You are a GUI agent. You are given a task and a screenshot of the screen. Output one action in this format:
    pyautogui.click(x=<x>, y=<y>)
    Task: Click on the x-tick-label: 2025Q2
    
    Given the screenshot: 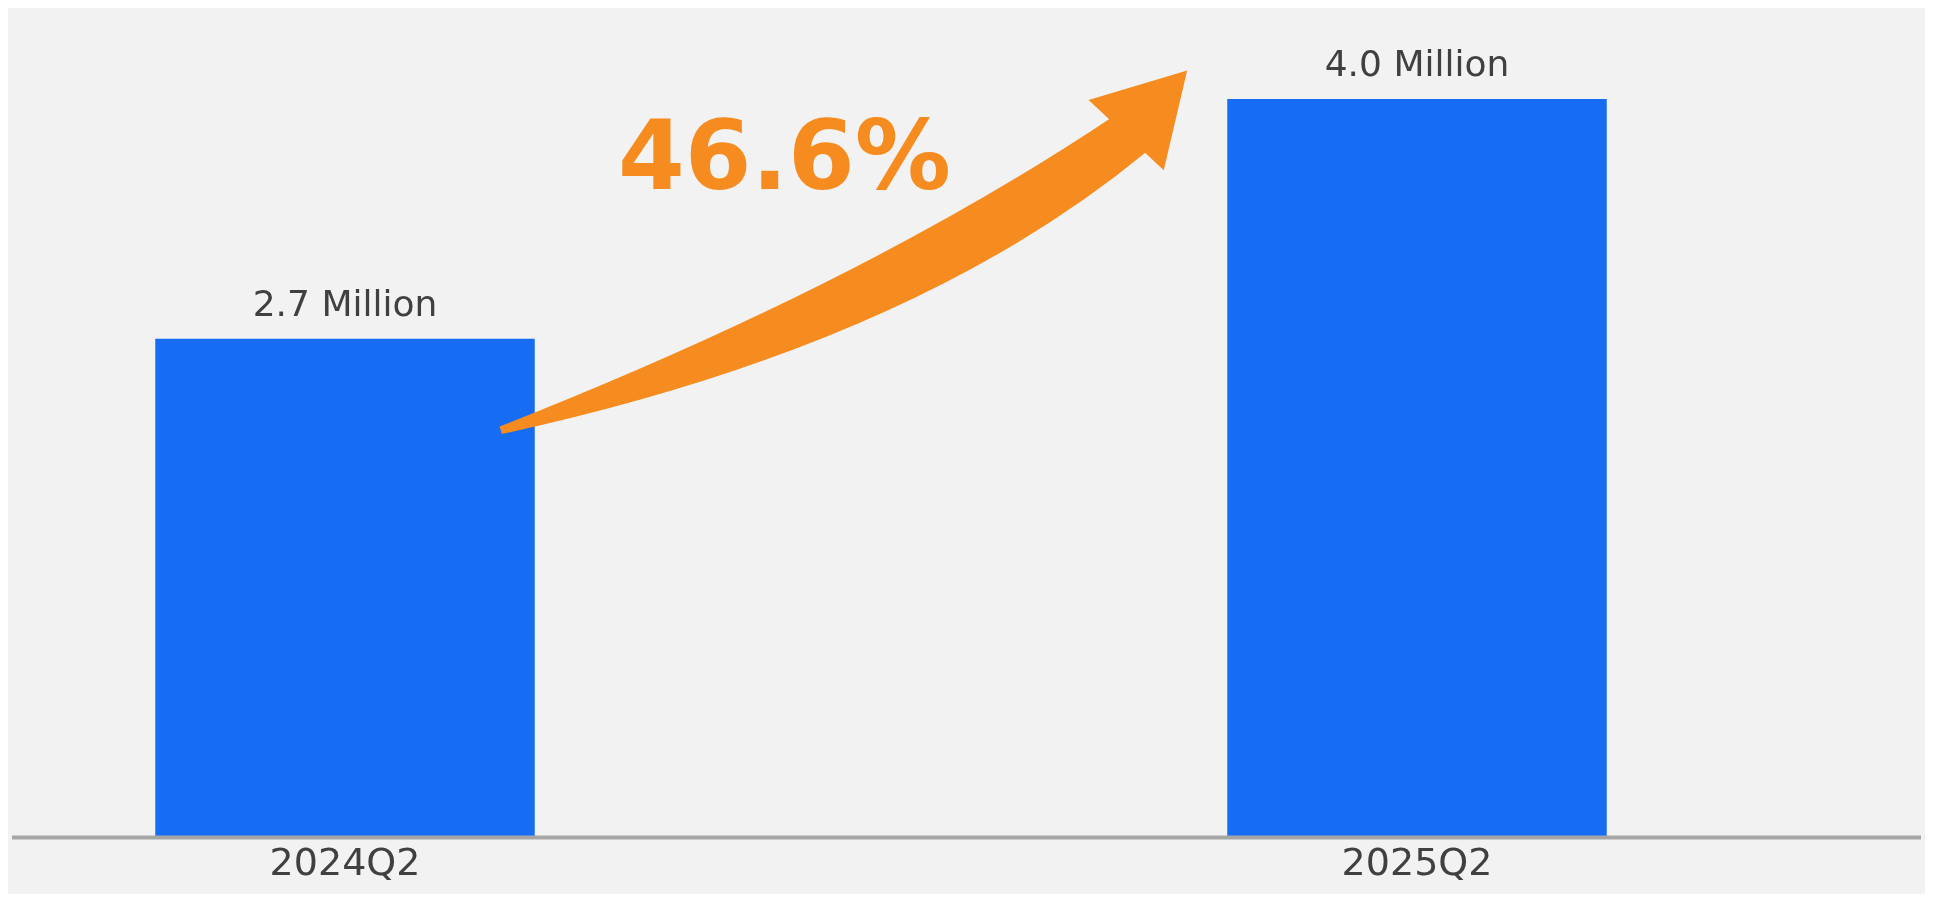 What is the action you would take?
    pyautogui.click(x=1417, y=862)
    